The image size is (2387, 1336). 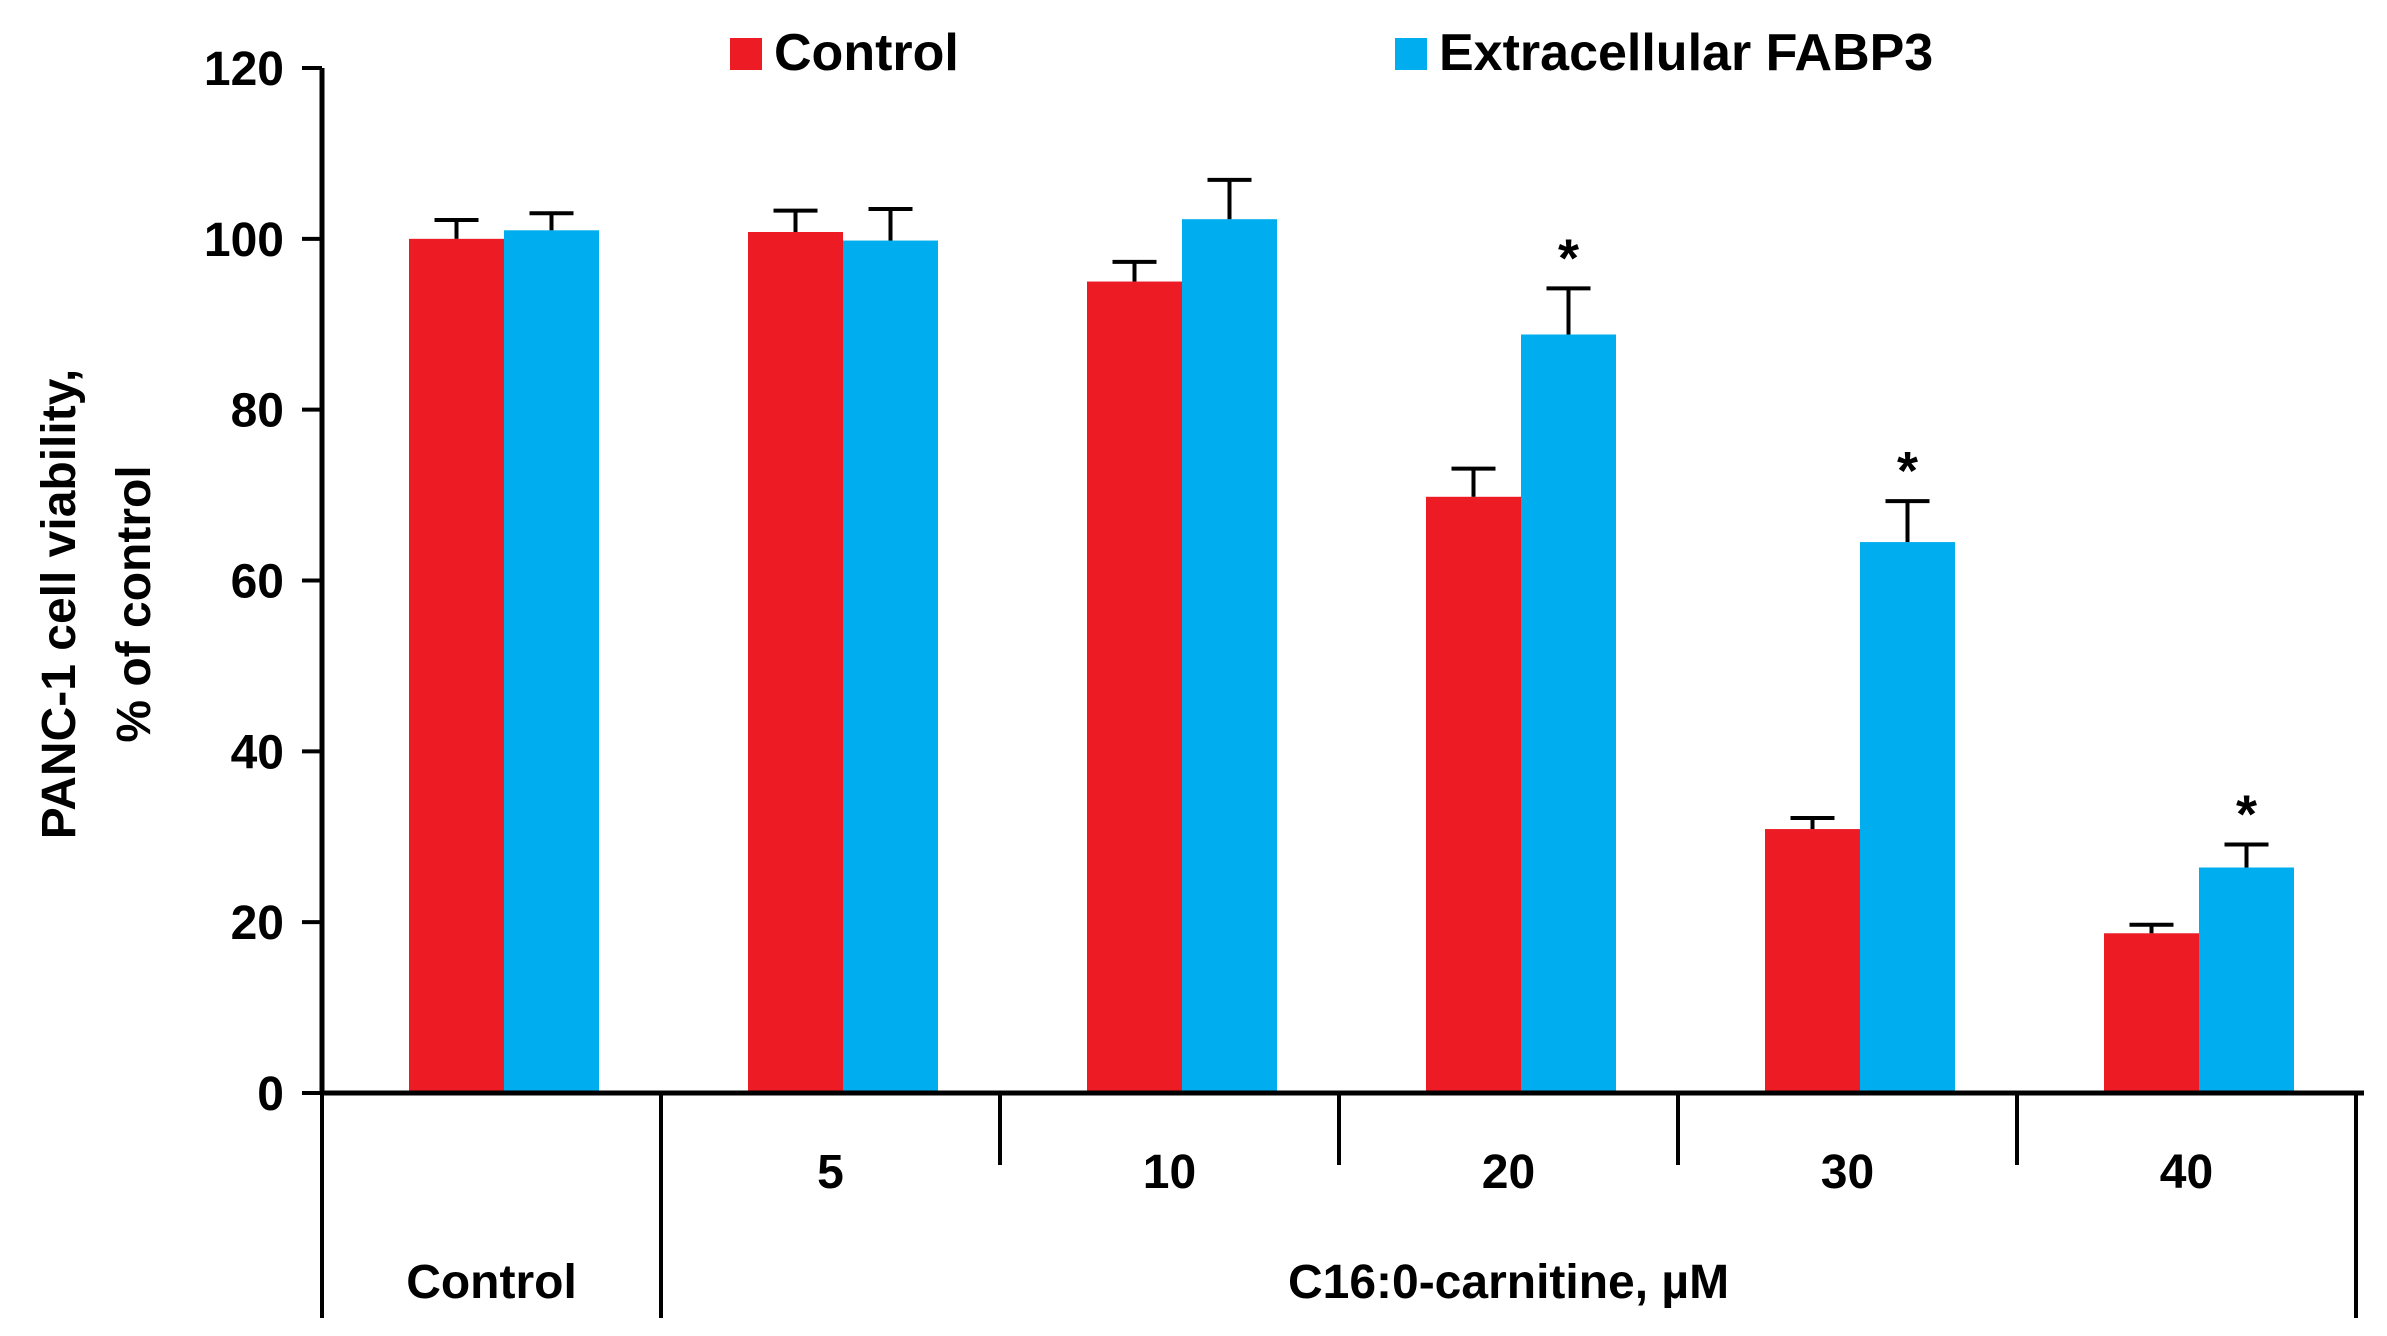 I want to click on x-tick-label: 20, so click(x=1508, y=1172).